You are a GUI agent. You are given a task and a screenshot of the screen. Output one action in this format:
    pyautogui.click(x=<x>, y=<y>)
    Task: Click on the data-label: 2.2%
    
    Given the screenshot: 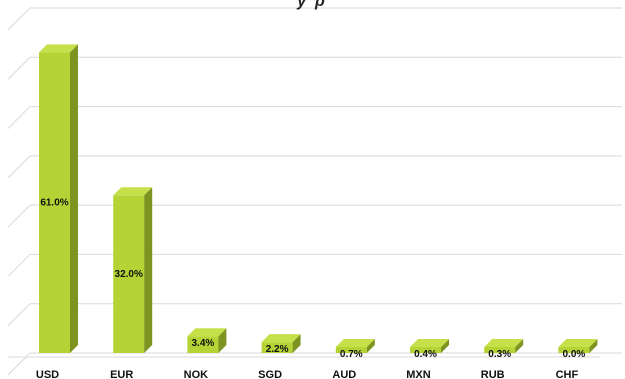 What is the action you would take?
    pyautogui.click(x=277, y=349)
    